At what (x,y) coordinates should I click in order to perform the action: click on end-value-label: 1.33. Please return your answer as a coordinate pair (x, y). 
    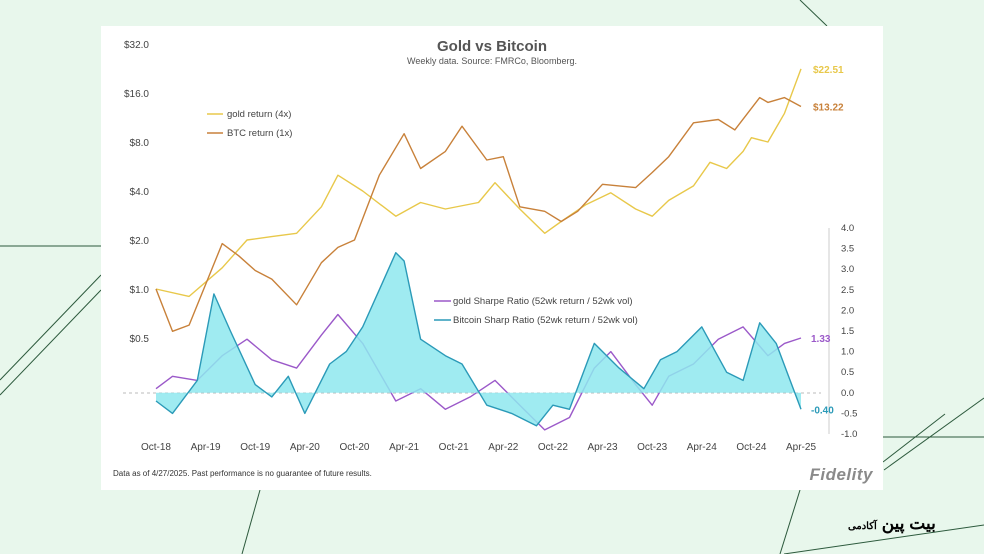
    Looking at the image, I should click on (821, 339).